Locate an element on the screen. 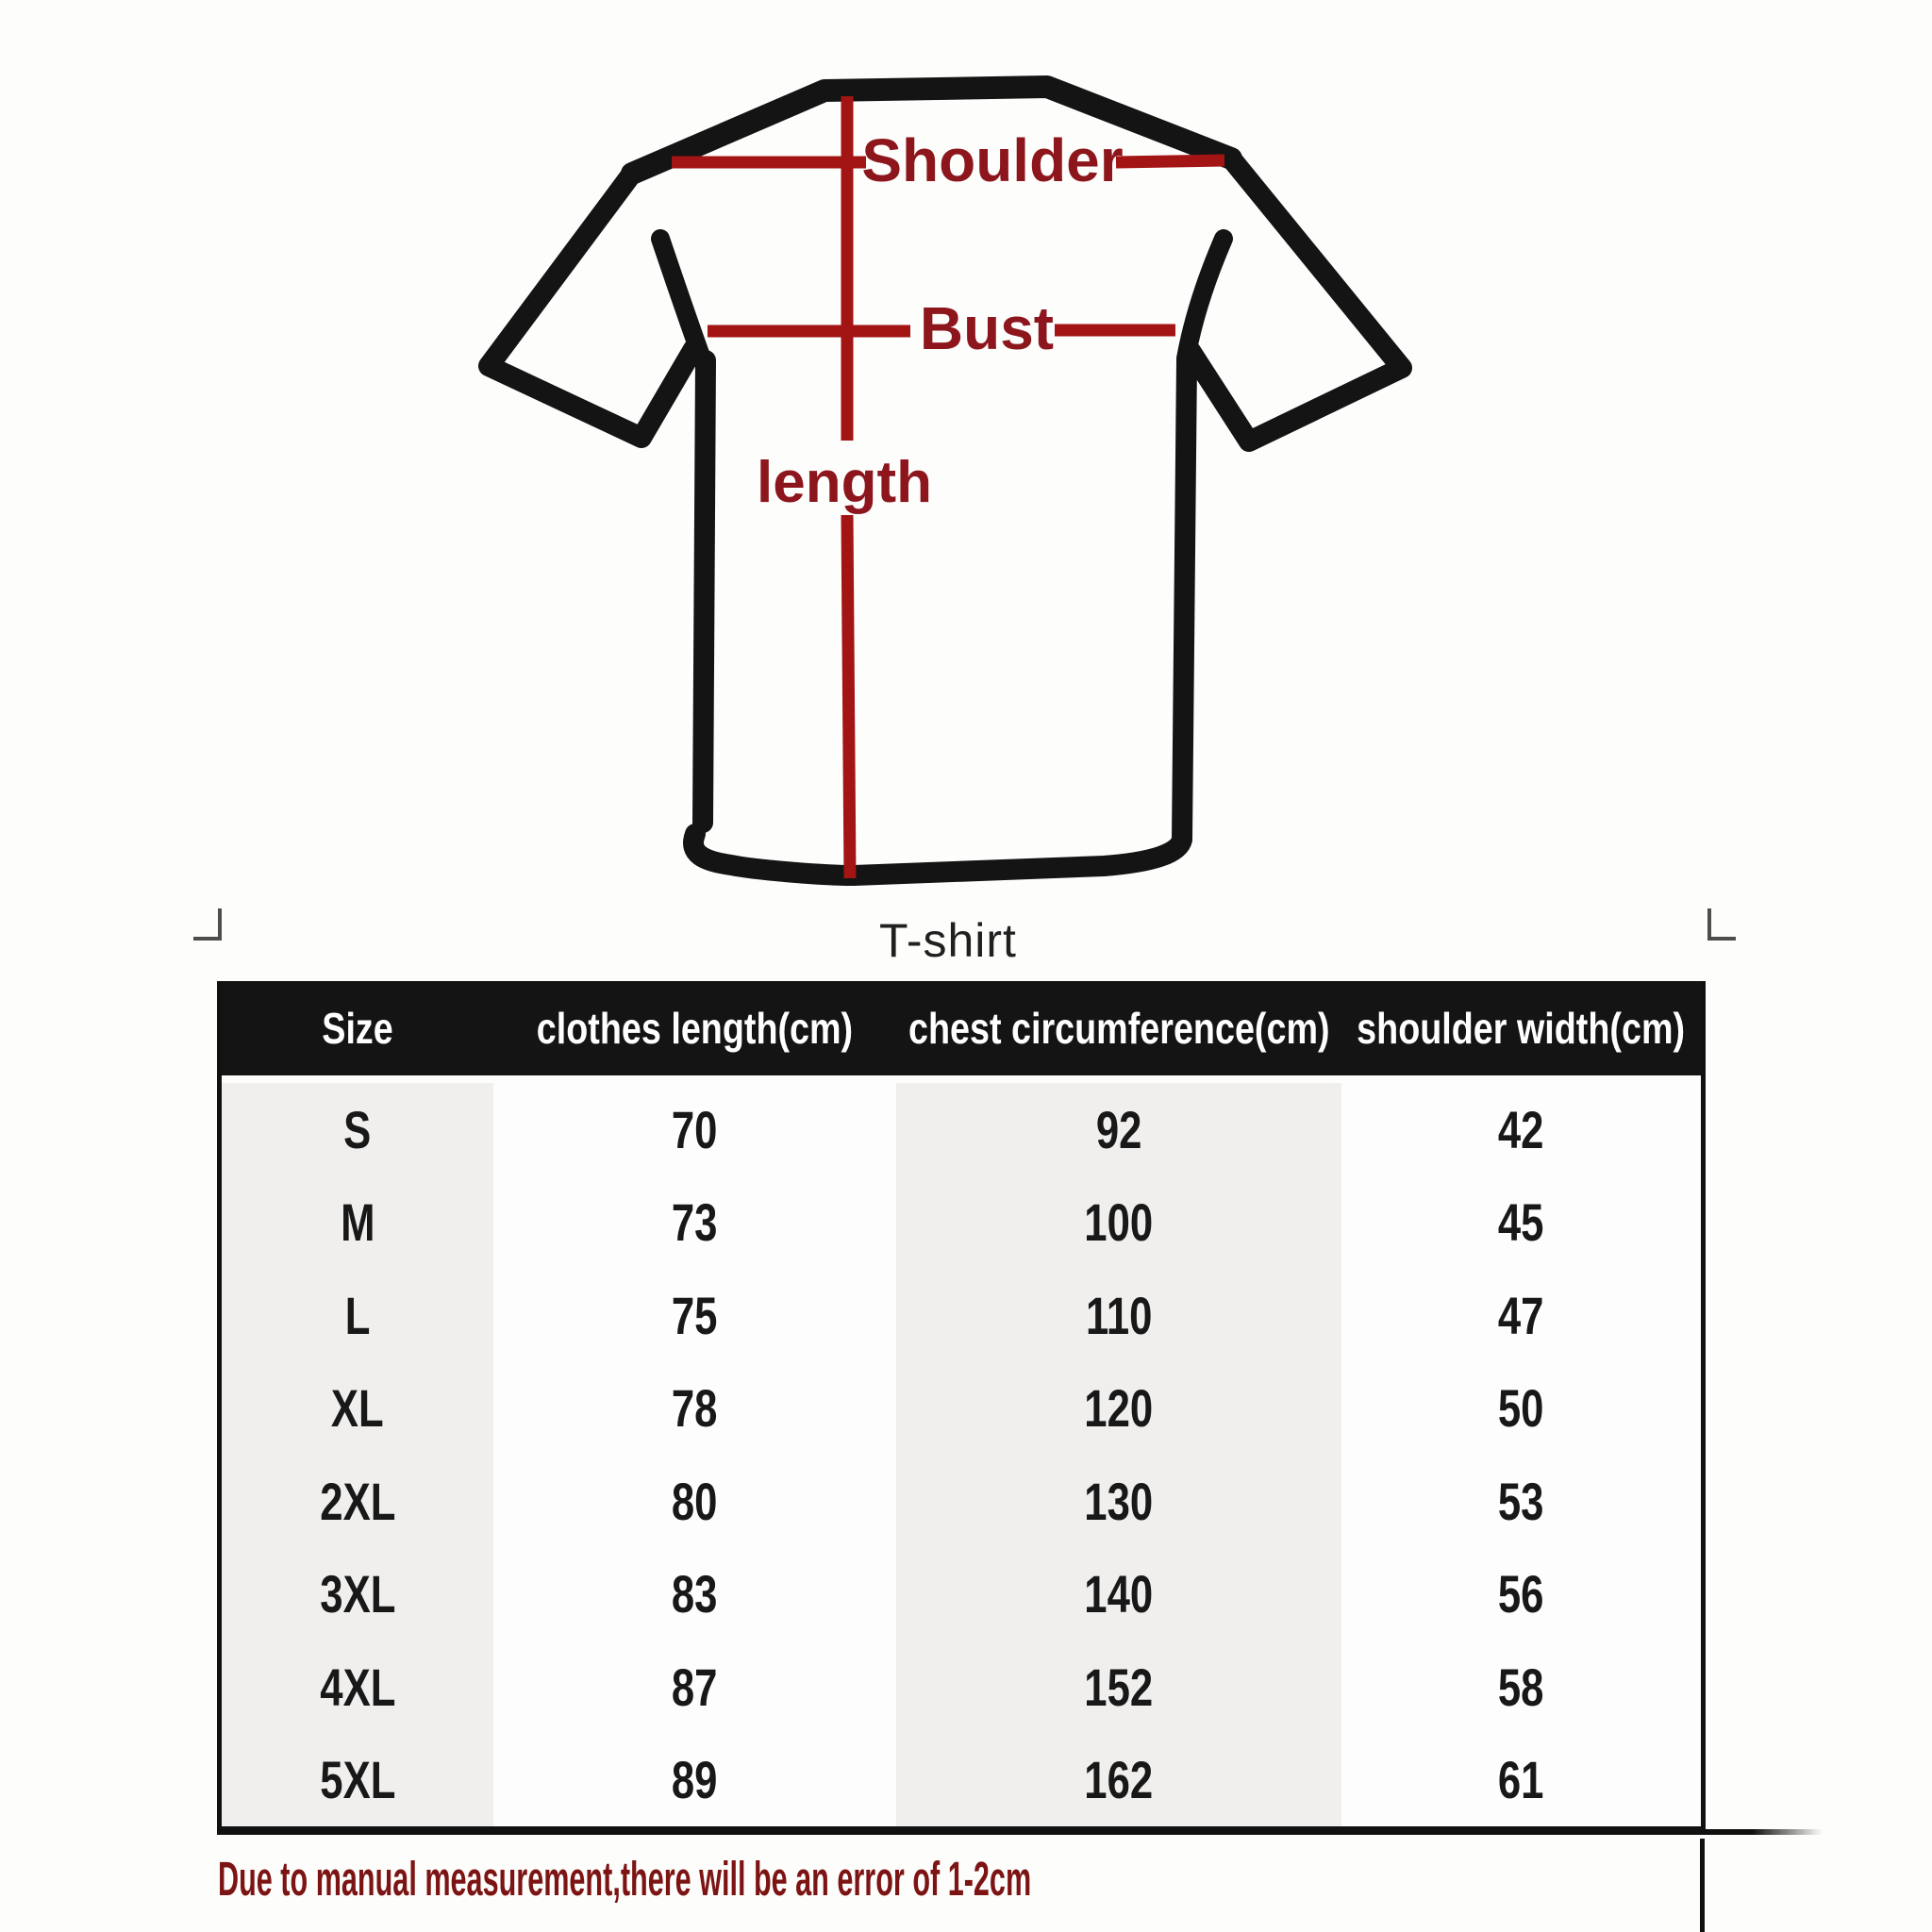  cell-size: M is located at coordinates (358, 1222).